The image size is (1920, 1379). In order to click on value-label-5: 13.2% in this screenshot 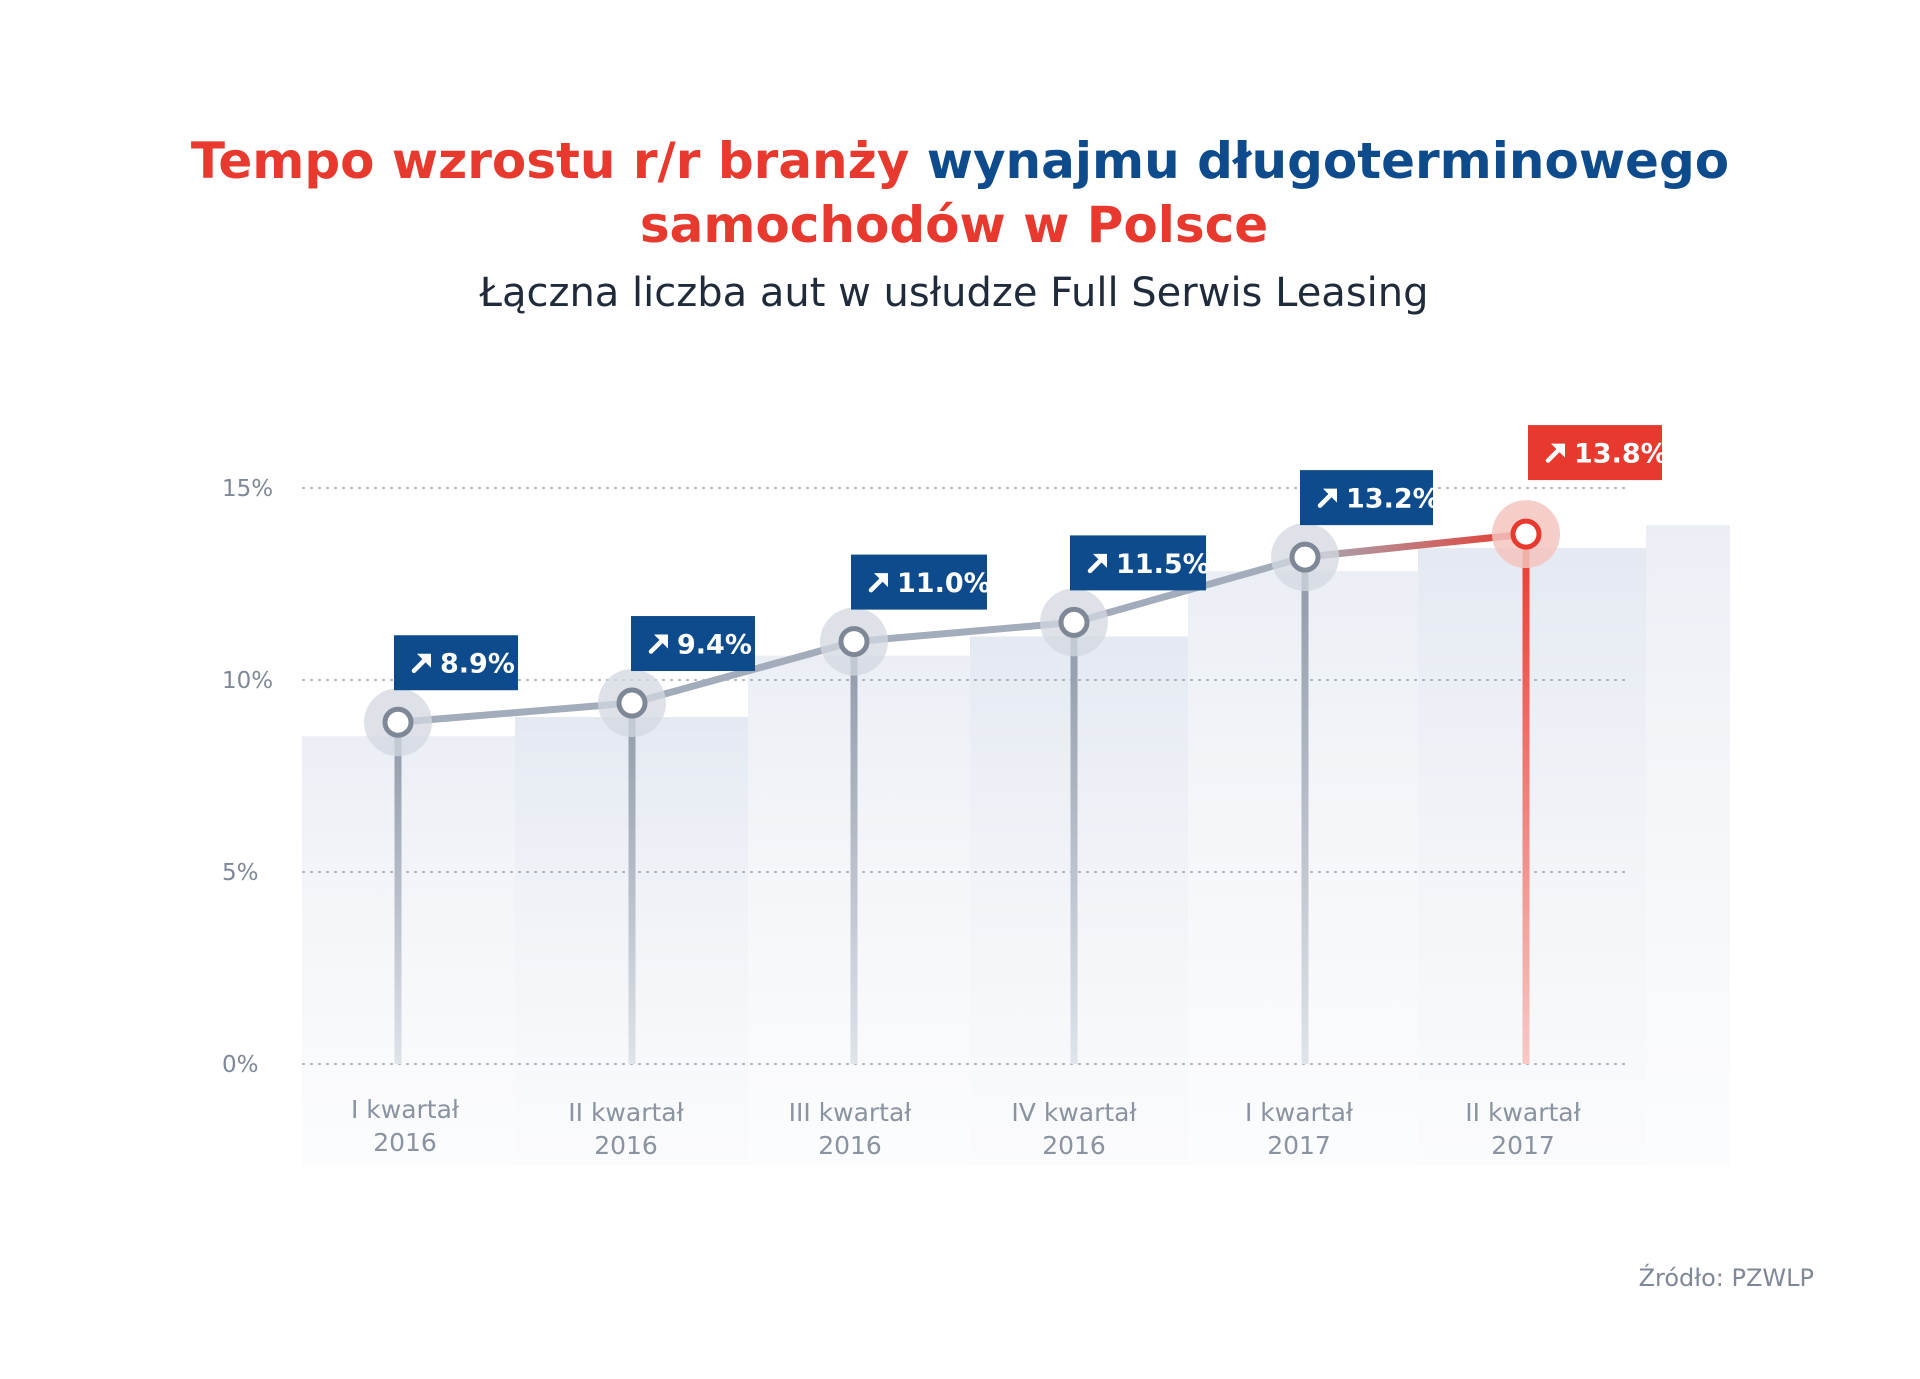, I will do `click(1393, 499)`.